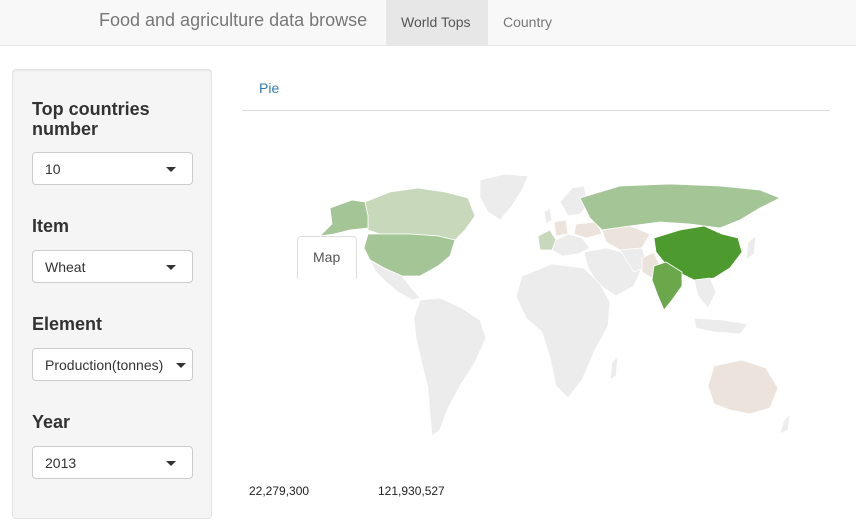 The height and width of the screenshot is (532, 856). I want to click on map-country-india, so click(667, 286).